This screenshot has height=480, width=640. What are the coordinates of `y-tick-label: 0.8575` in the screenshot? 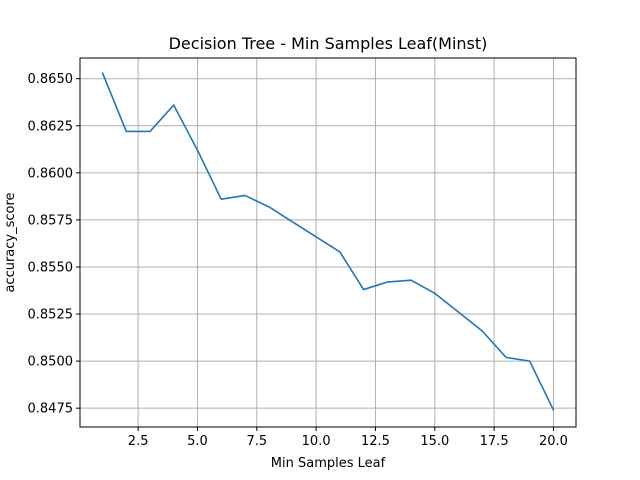 It's located at (51, 220).